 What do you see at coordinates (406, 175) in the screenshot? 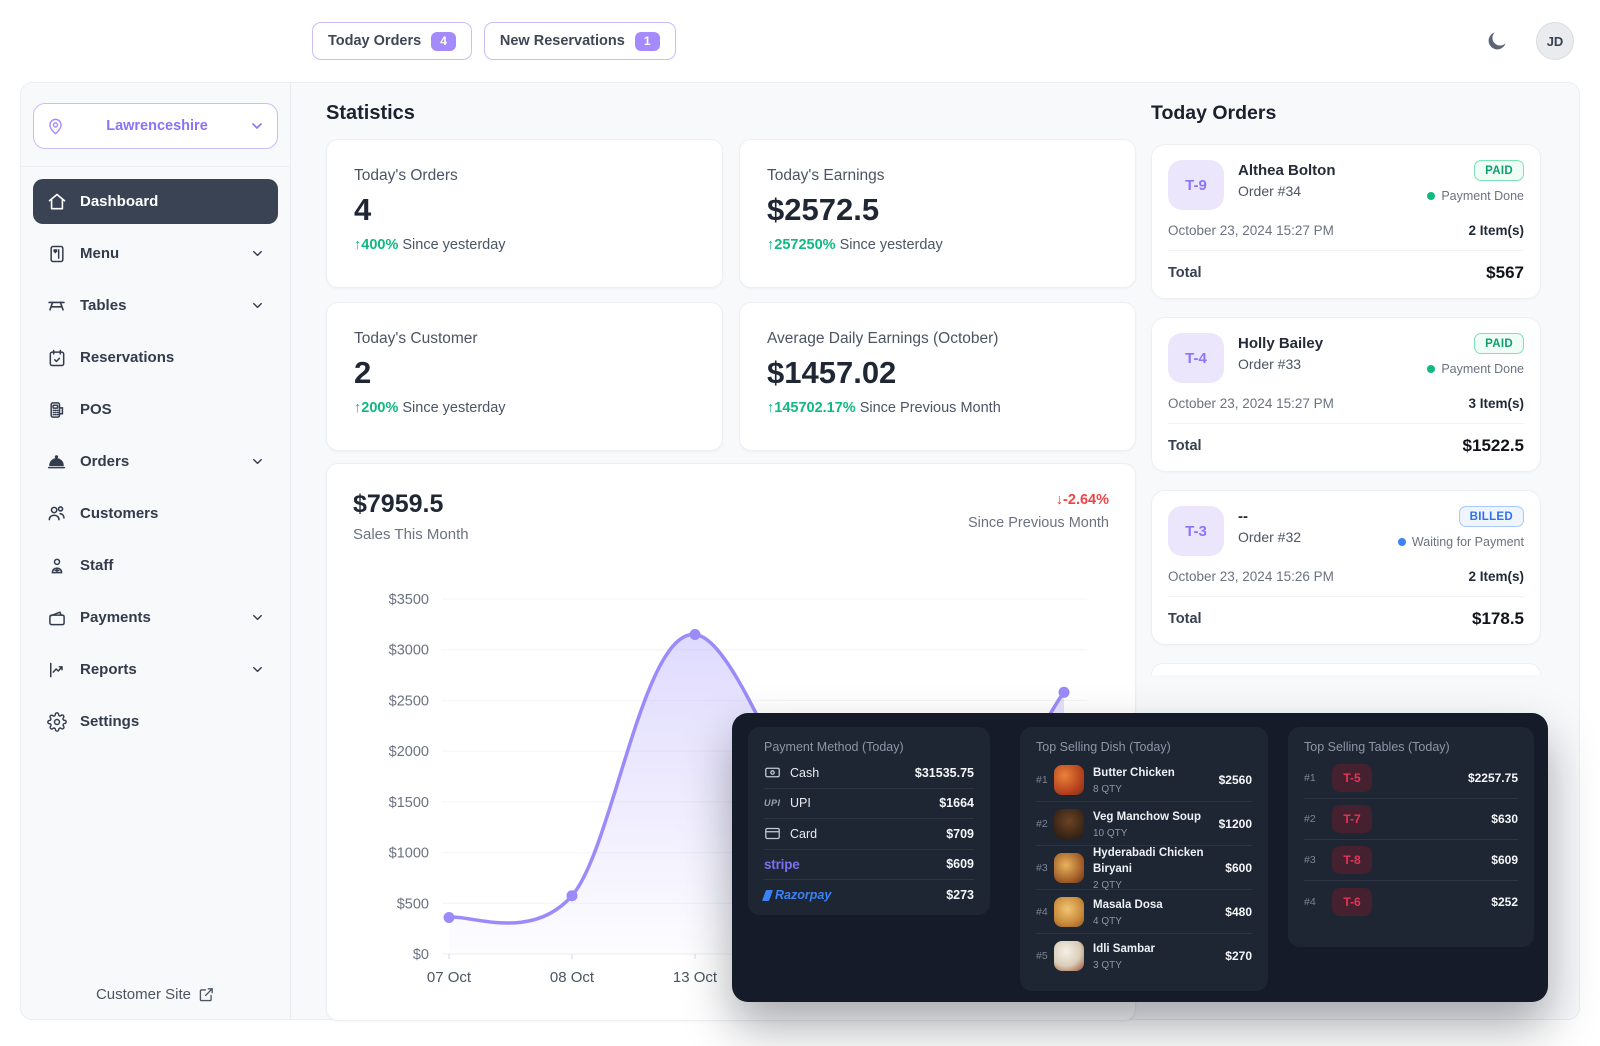
I see `stat-label: Today's Orders` at bounding box center [406, 175].